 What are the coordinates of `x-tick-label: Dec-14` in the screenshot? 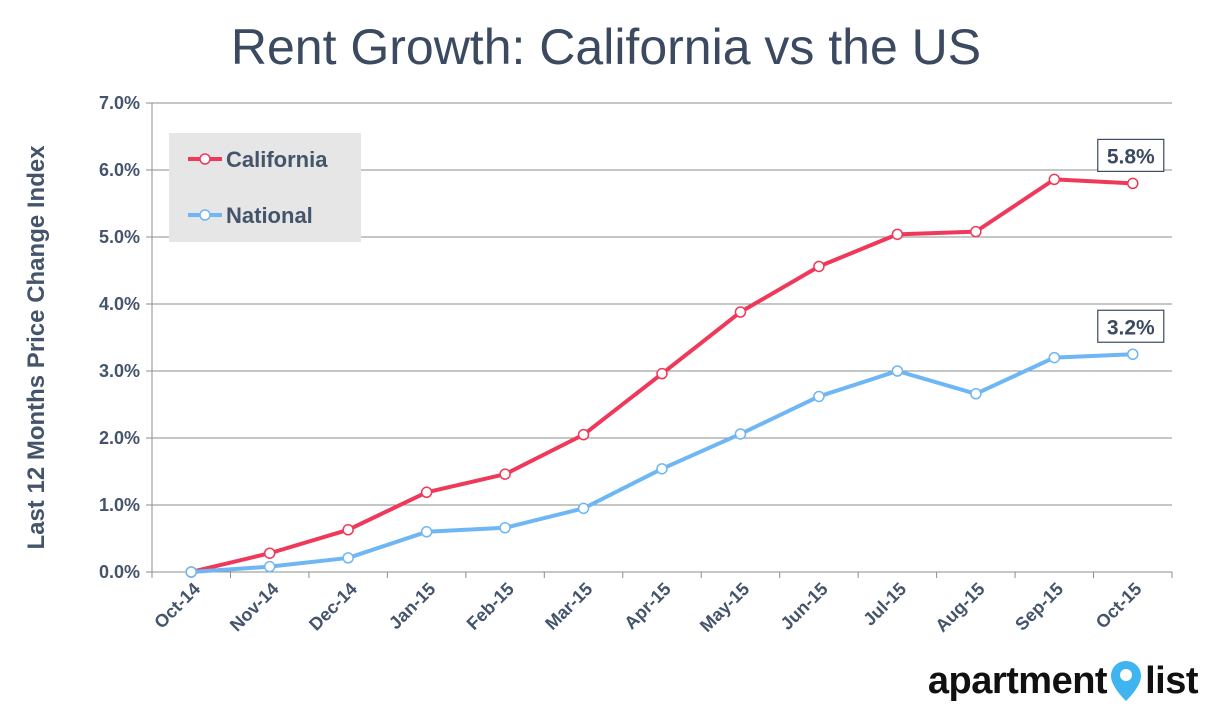 It's located at (333, 607).